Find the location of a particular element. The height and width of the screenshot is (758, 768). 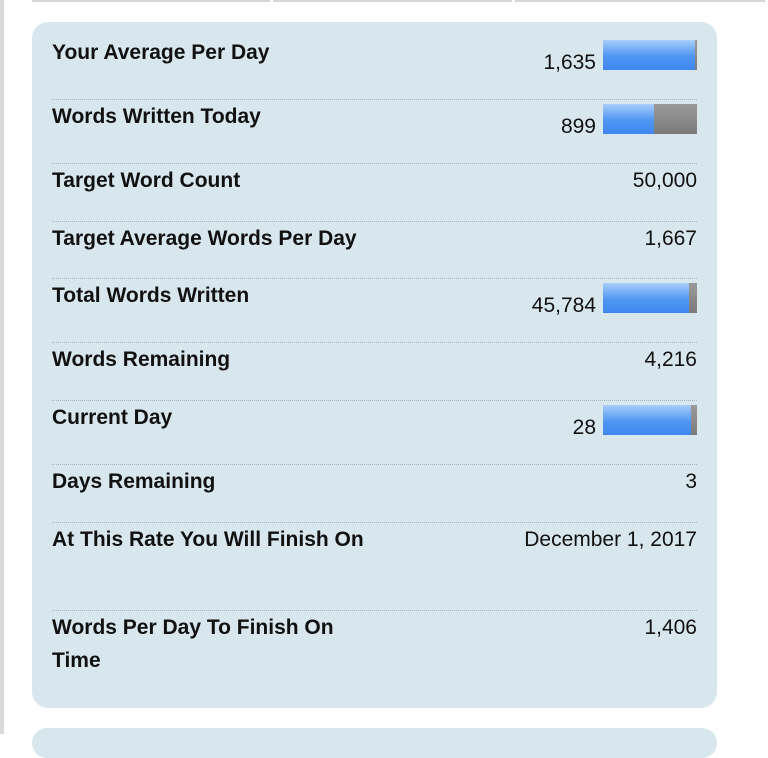

stat-label: Target Word Count is located at coordinates (146, 180).